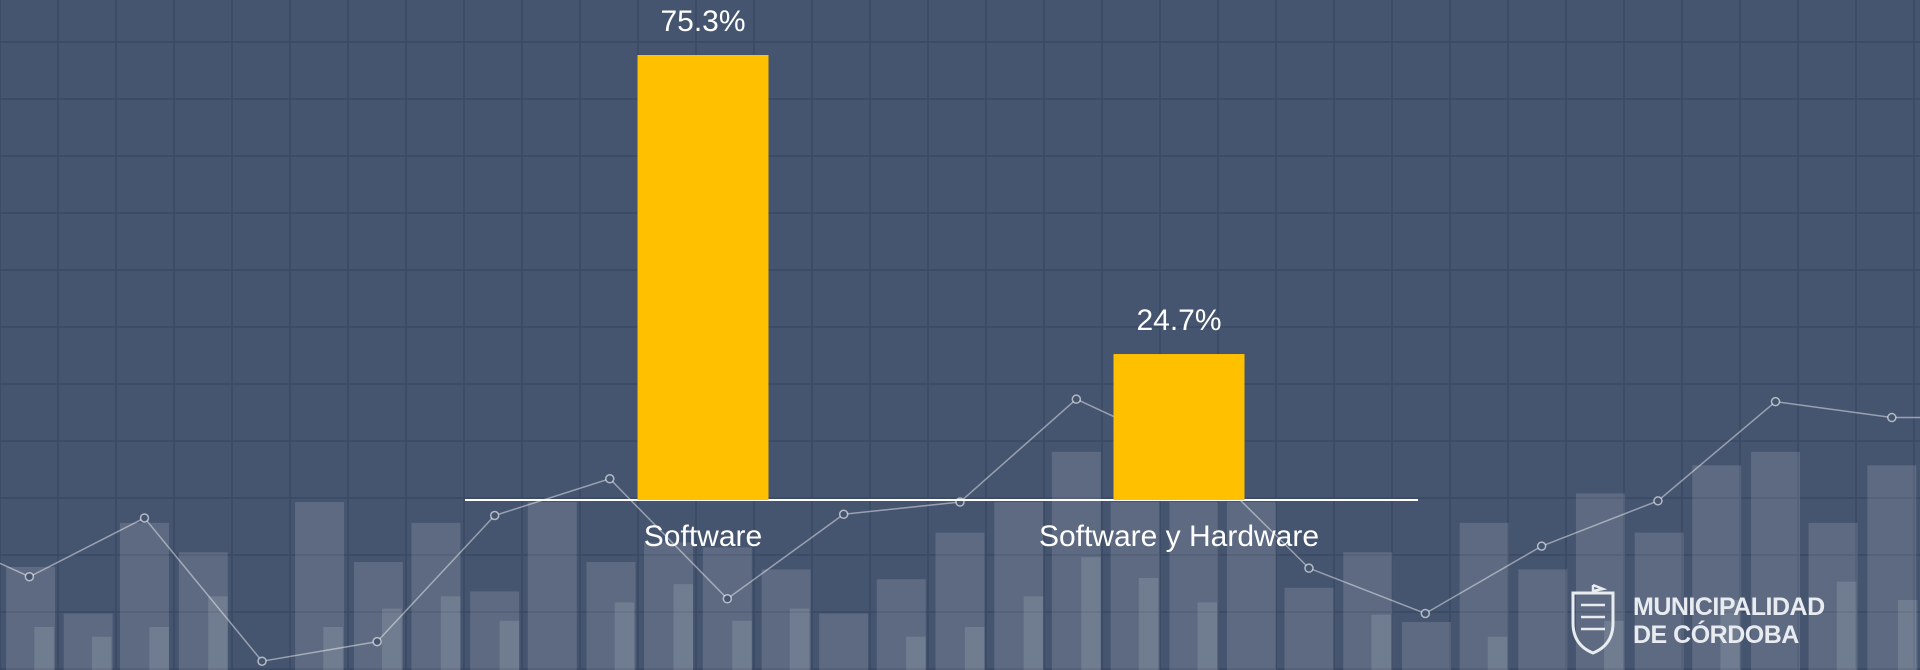  I want to click on logo-shield, so click(1593, 623).